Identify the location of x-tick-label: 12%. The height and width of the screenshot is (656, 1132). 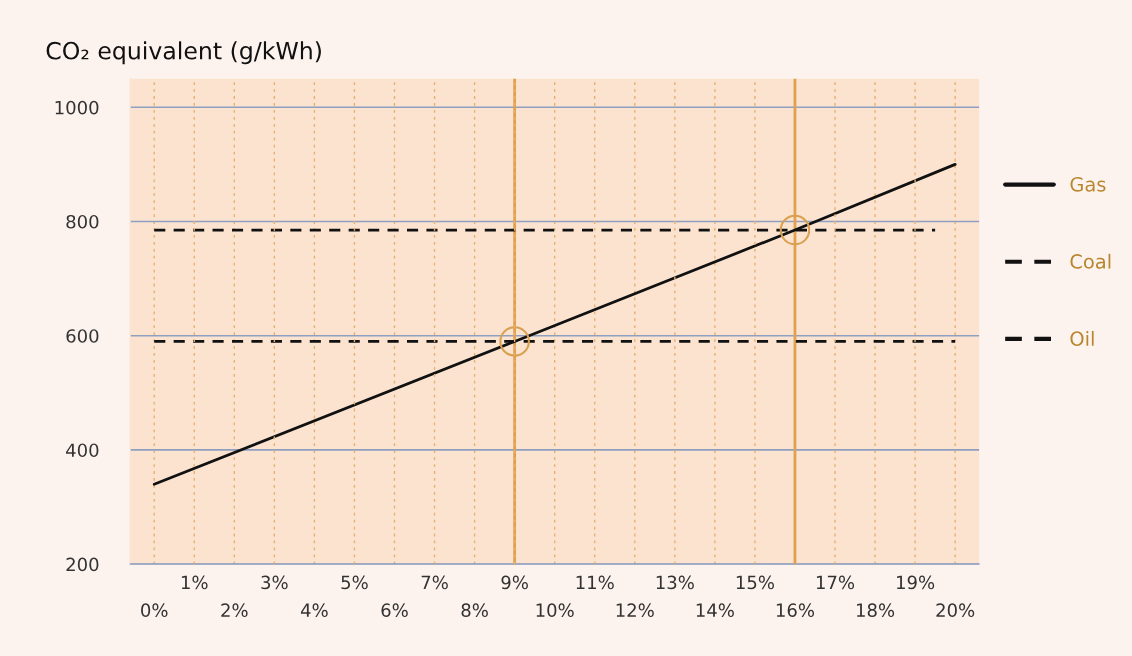
(635, 610).